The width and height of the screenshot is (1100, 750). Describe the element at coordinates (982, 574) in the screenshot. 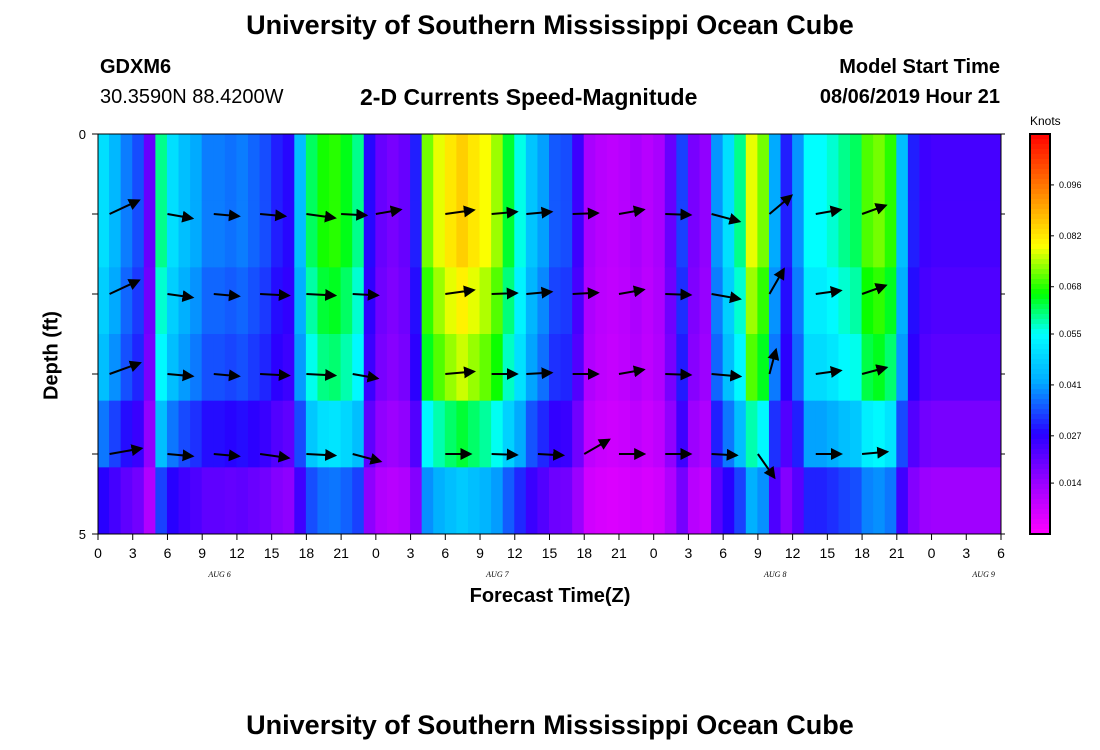

I see `date-label: AUG 9` at that location.